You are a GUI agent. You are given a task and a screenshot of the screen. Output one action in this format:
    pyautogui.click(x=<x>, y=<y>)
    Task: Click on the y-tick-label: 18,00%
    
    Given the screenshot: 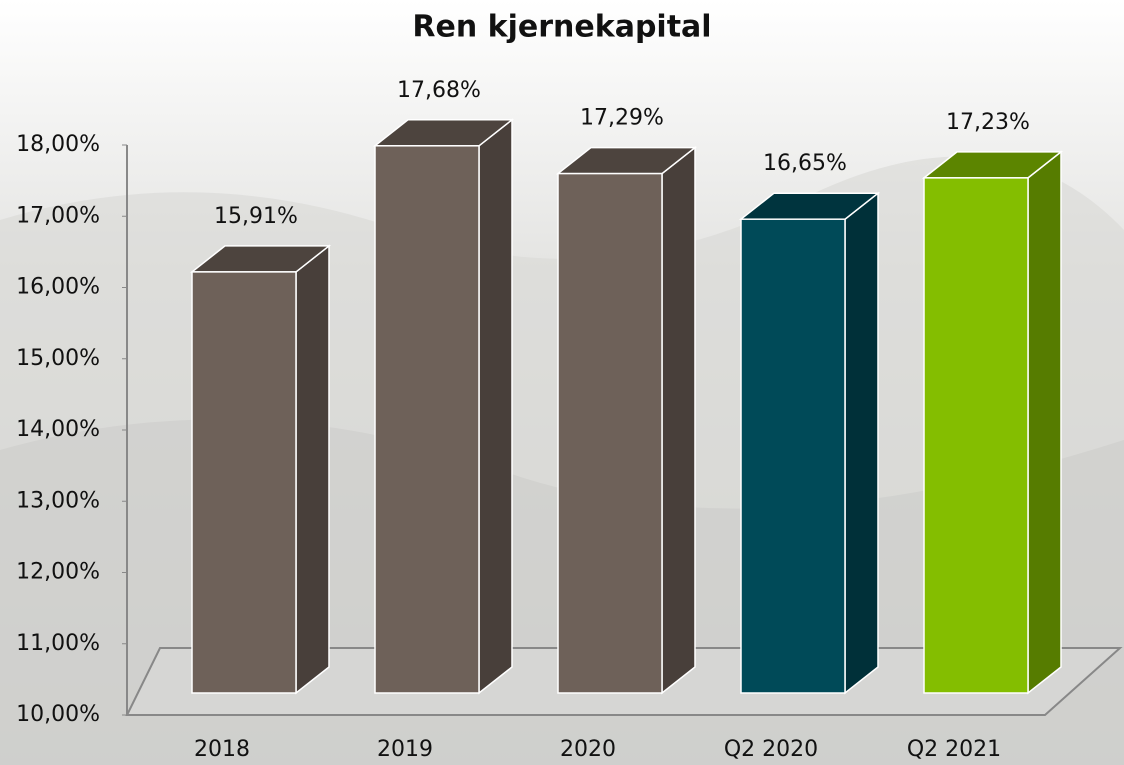 What is the action you would take?
    pyautogui.click(x=58, y=144)
    